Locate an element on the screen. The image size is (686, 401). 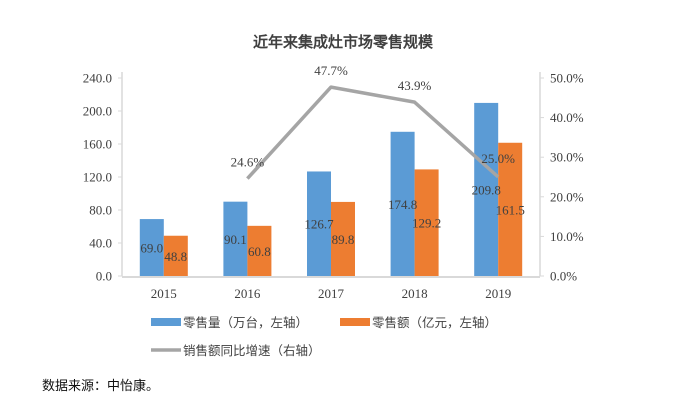
line-data-label: 43.9% is located at coordinates (415, 85).